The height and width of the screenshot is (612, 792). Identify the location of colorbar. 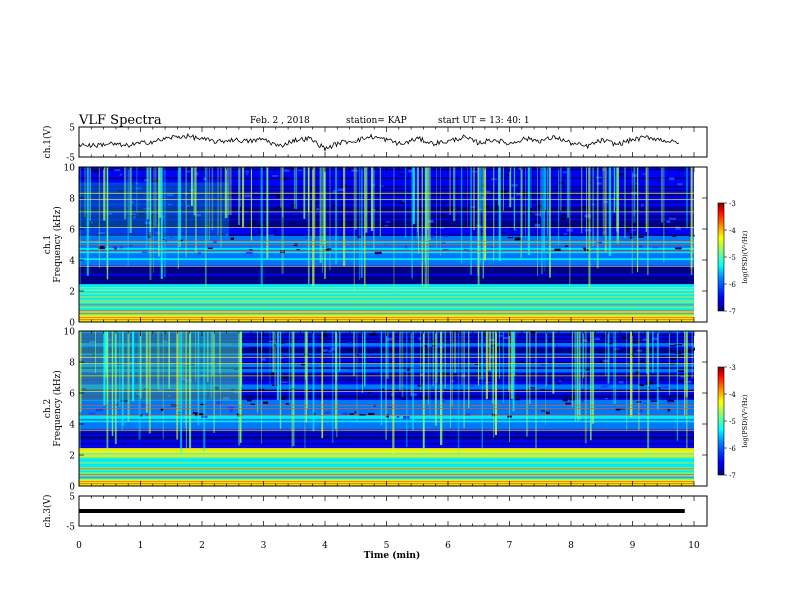
(721, 421).